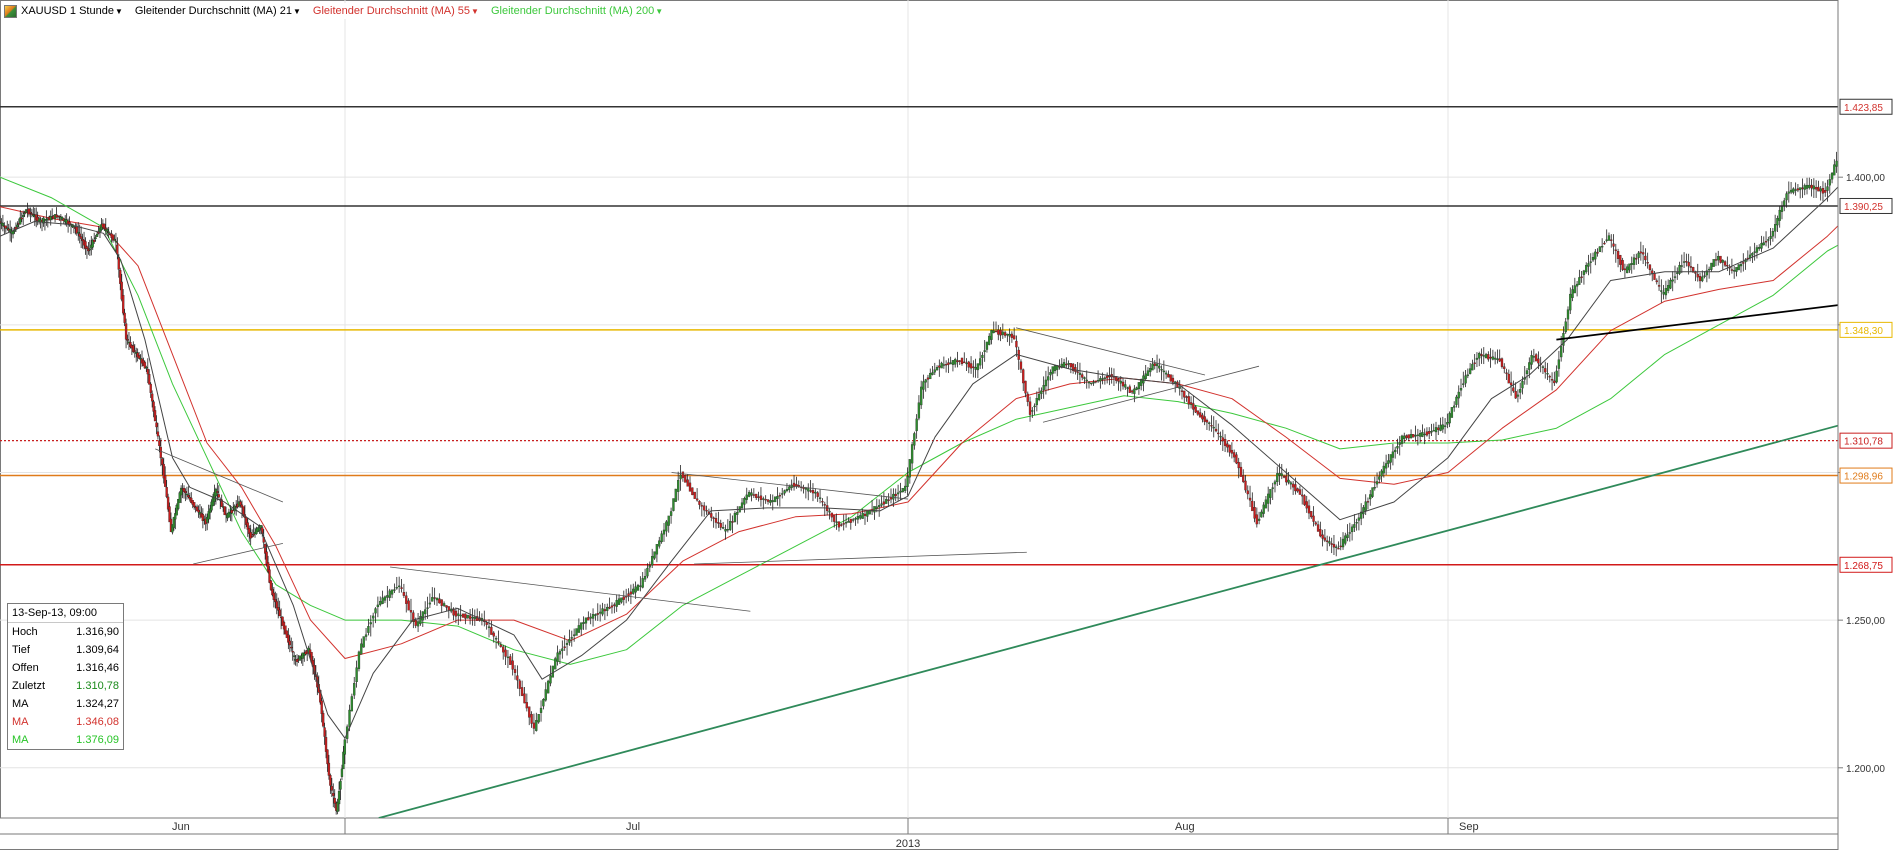 The width and height of the screenshot is (1896, 850). I want to click on ma21-indicator: Gleitender Durchschnitt (MA) 21▼, so click(218, 11).